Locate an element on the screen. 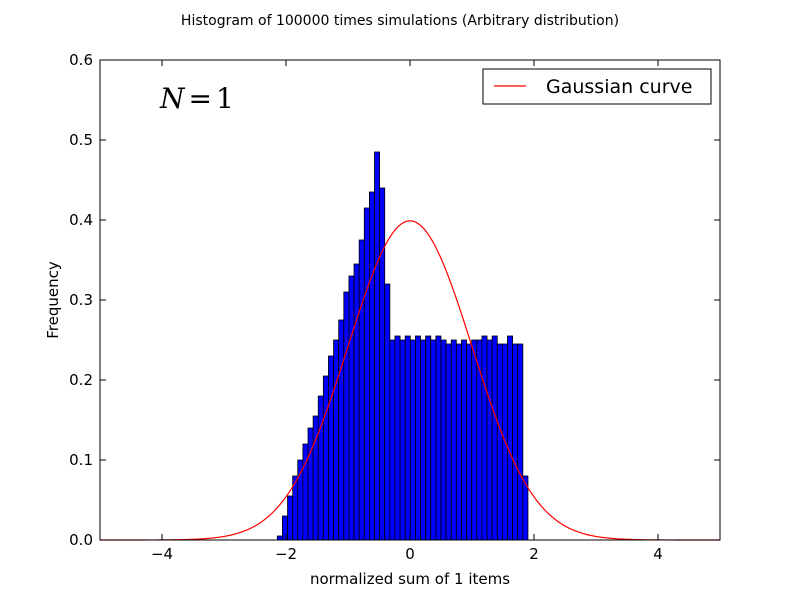 Image resolution: width=800 pixels, height=600 pixels. y-tick-label: 0.6 is located at coordinates (81, 60).